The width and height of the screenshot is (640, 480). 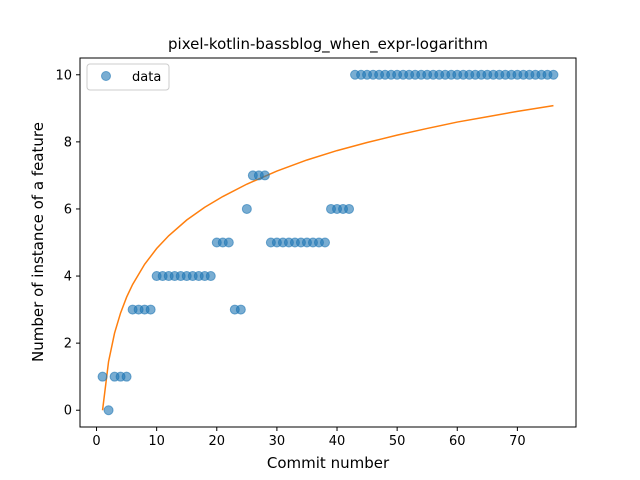 I want to click on legend: data, so click(x=128, y=77).